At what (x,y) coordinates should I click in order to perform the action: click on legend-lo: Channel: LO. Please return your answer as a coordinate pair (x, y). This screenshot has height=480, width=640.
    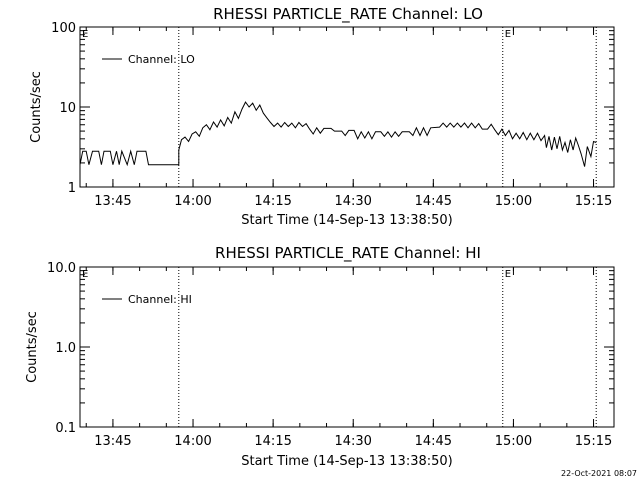
    Looking at the image, I should click on (148, 59).